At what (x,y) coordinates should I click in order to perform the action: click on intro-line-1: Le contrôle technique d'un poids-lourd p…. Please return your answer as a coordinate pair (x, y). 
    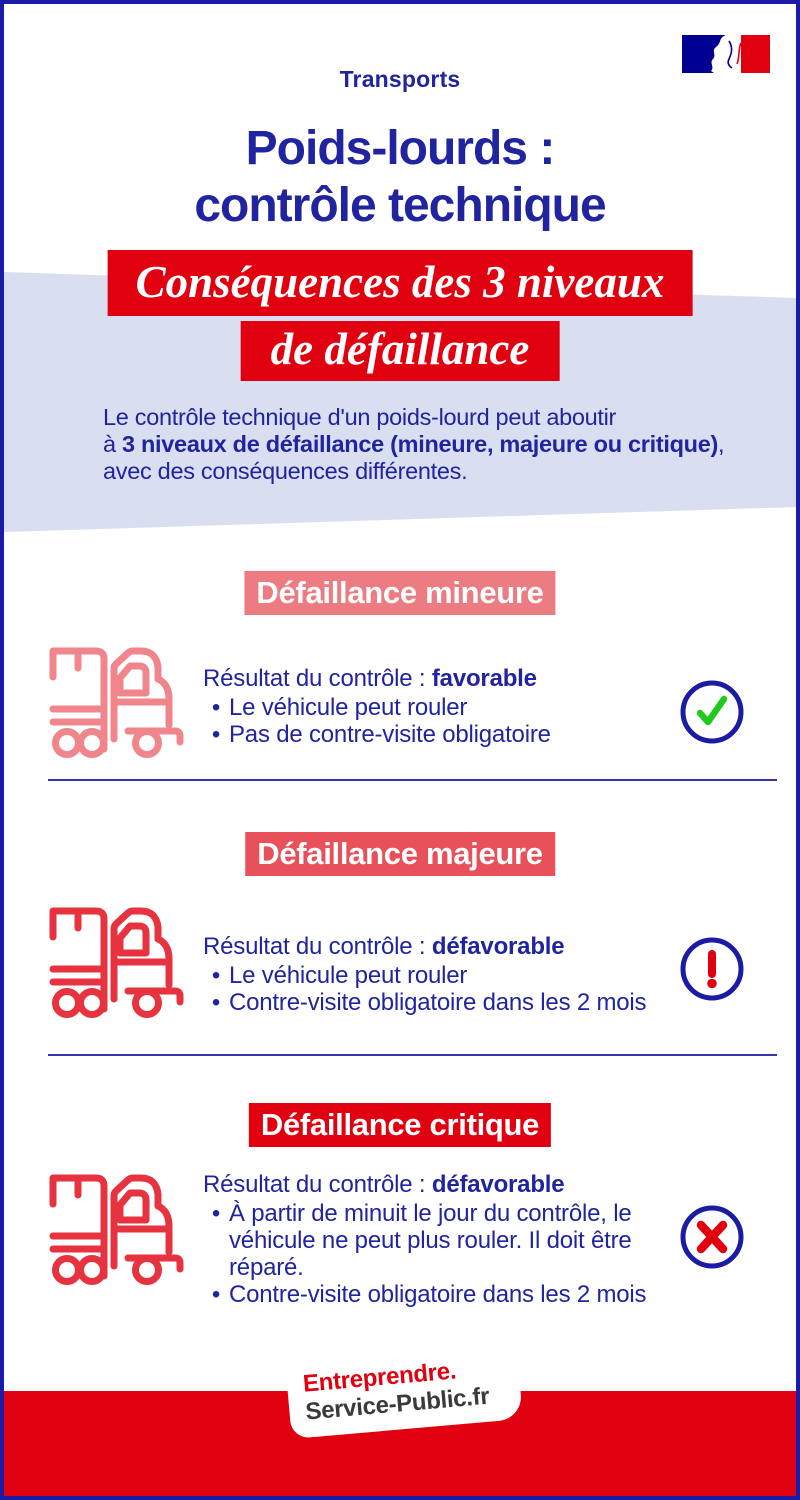
    Looking at the image, I should click on (360, 417).